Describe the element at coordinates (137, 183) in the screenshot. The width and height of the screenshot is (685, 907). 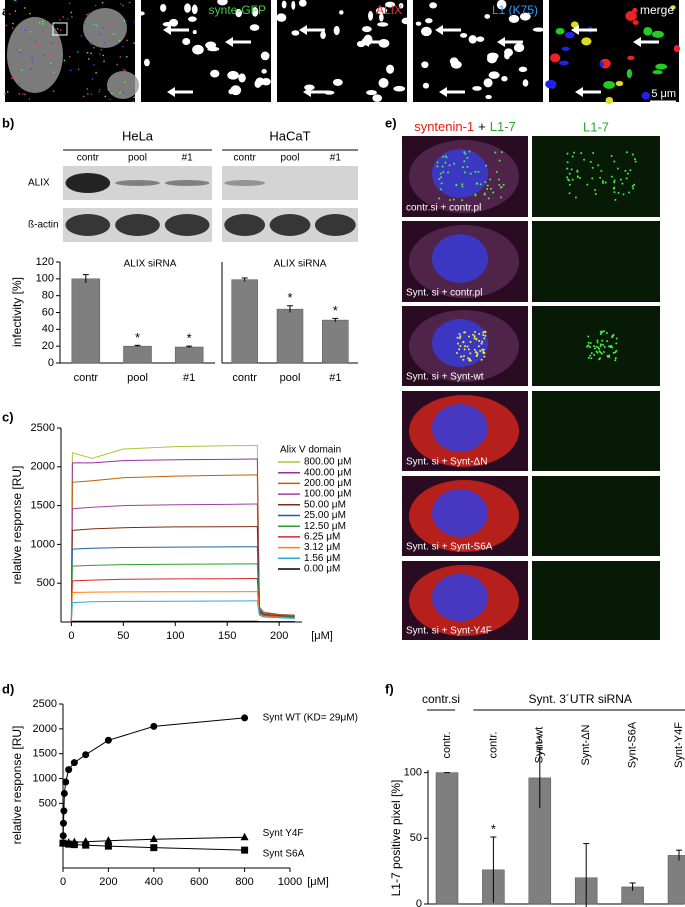
I see `band` at that location.